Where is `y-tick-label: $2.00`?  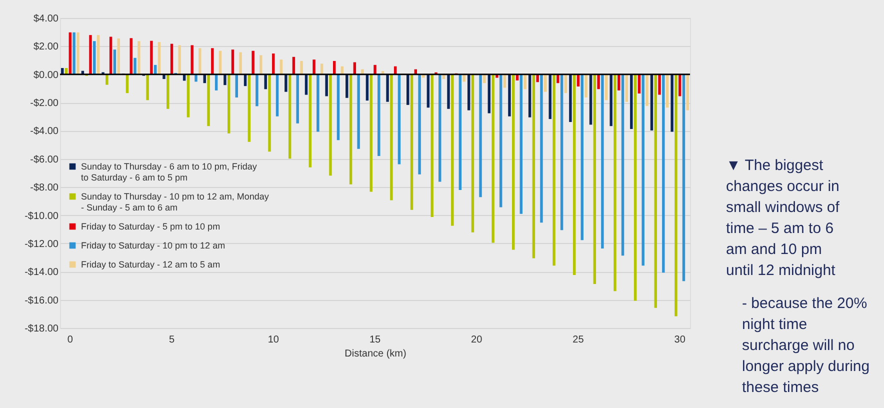 y-tick-label: $2.00 is located at coordinates (46, 47).